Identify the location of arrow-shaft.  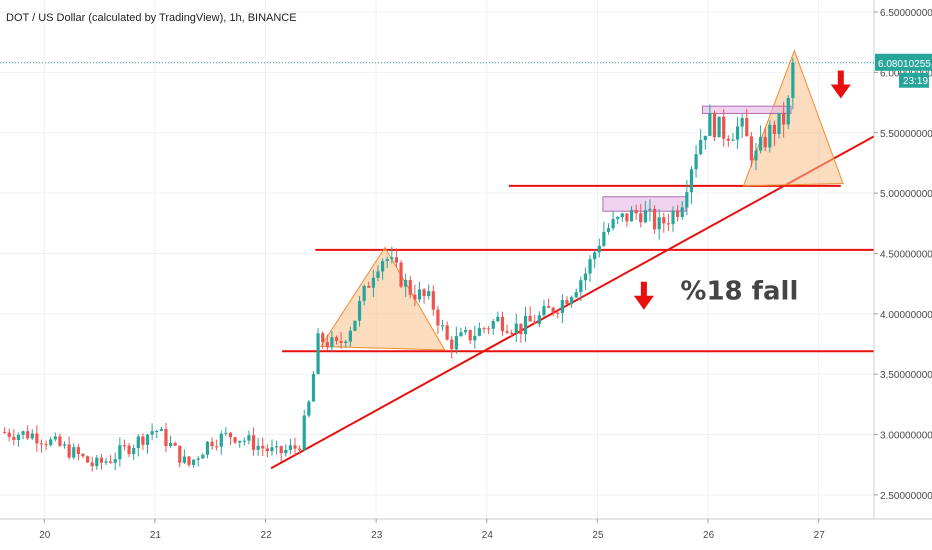
(643, 289).